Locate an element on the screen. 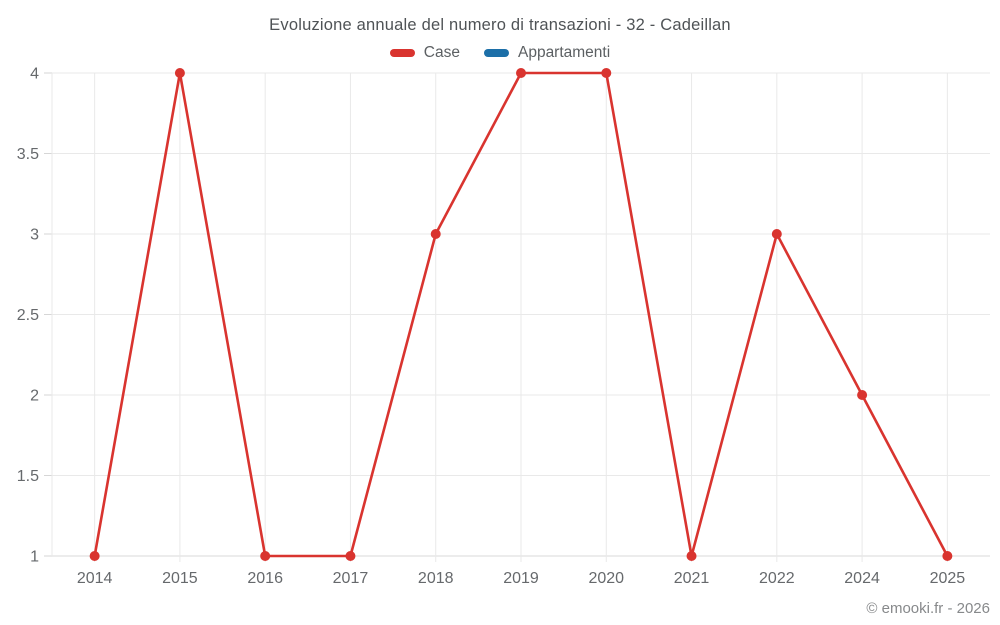 The height and width of the screenshot is (625, 1000). y-axis-label: 1 is located at coordinates (34, 557).